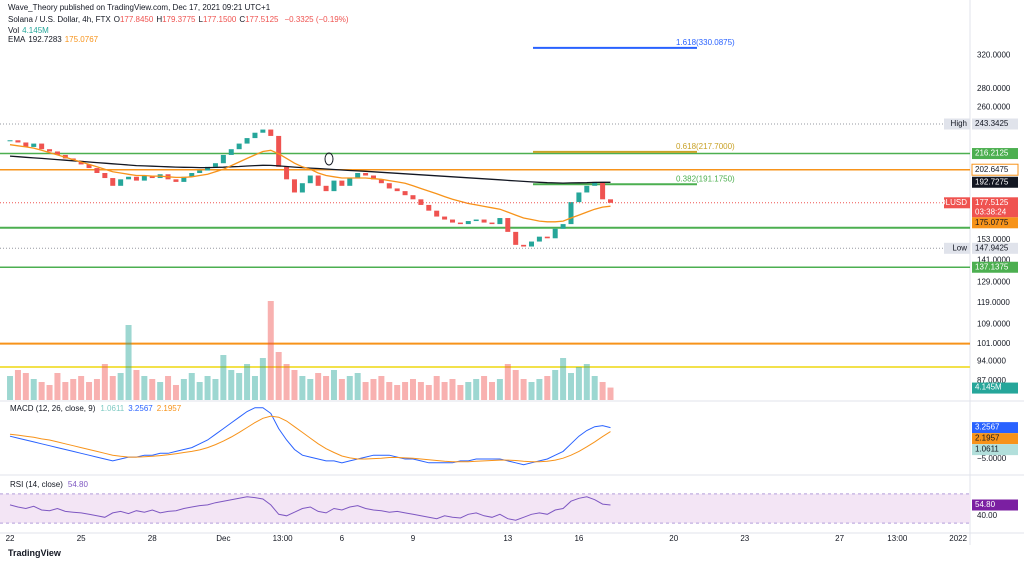 This screenshot has width=1024, height=563. What do you see at coordinates (987, 427) in the screenshot?
I see `price-tag-label: 3.2567` at bounding box center [987, 427].